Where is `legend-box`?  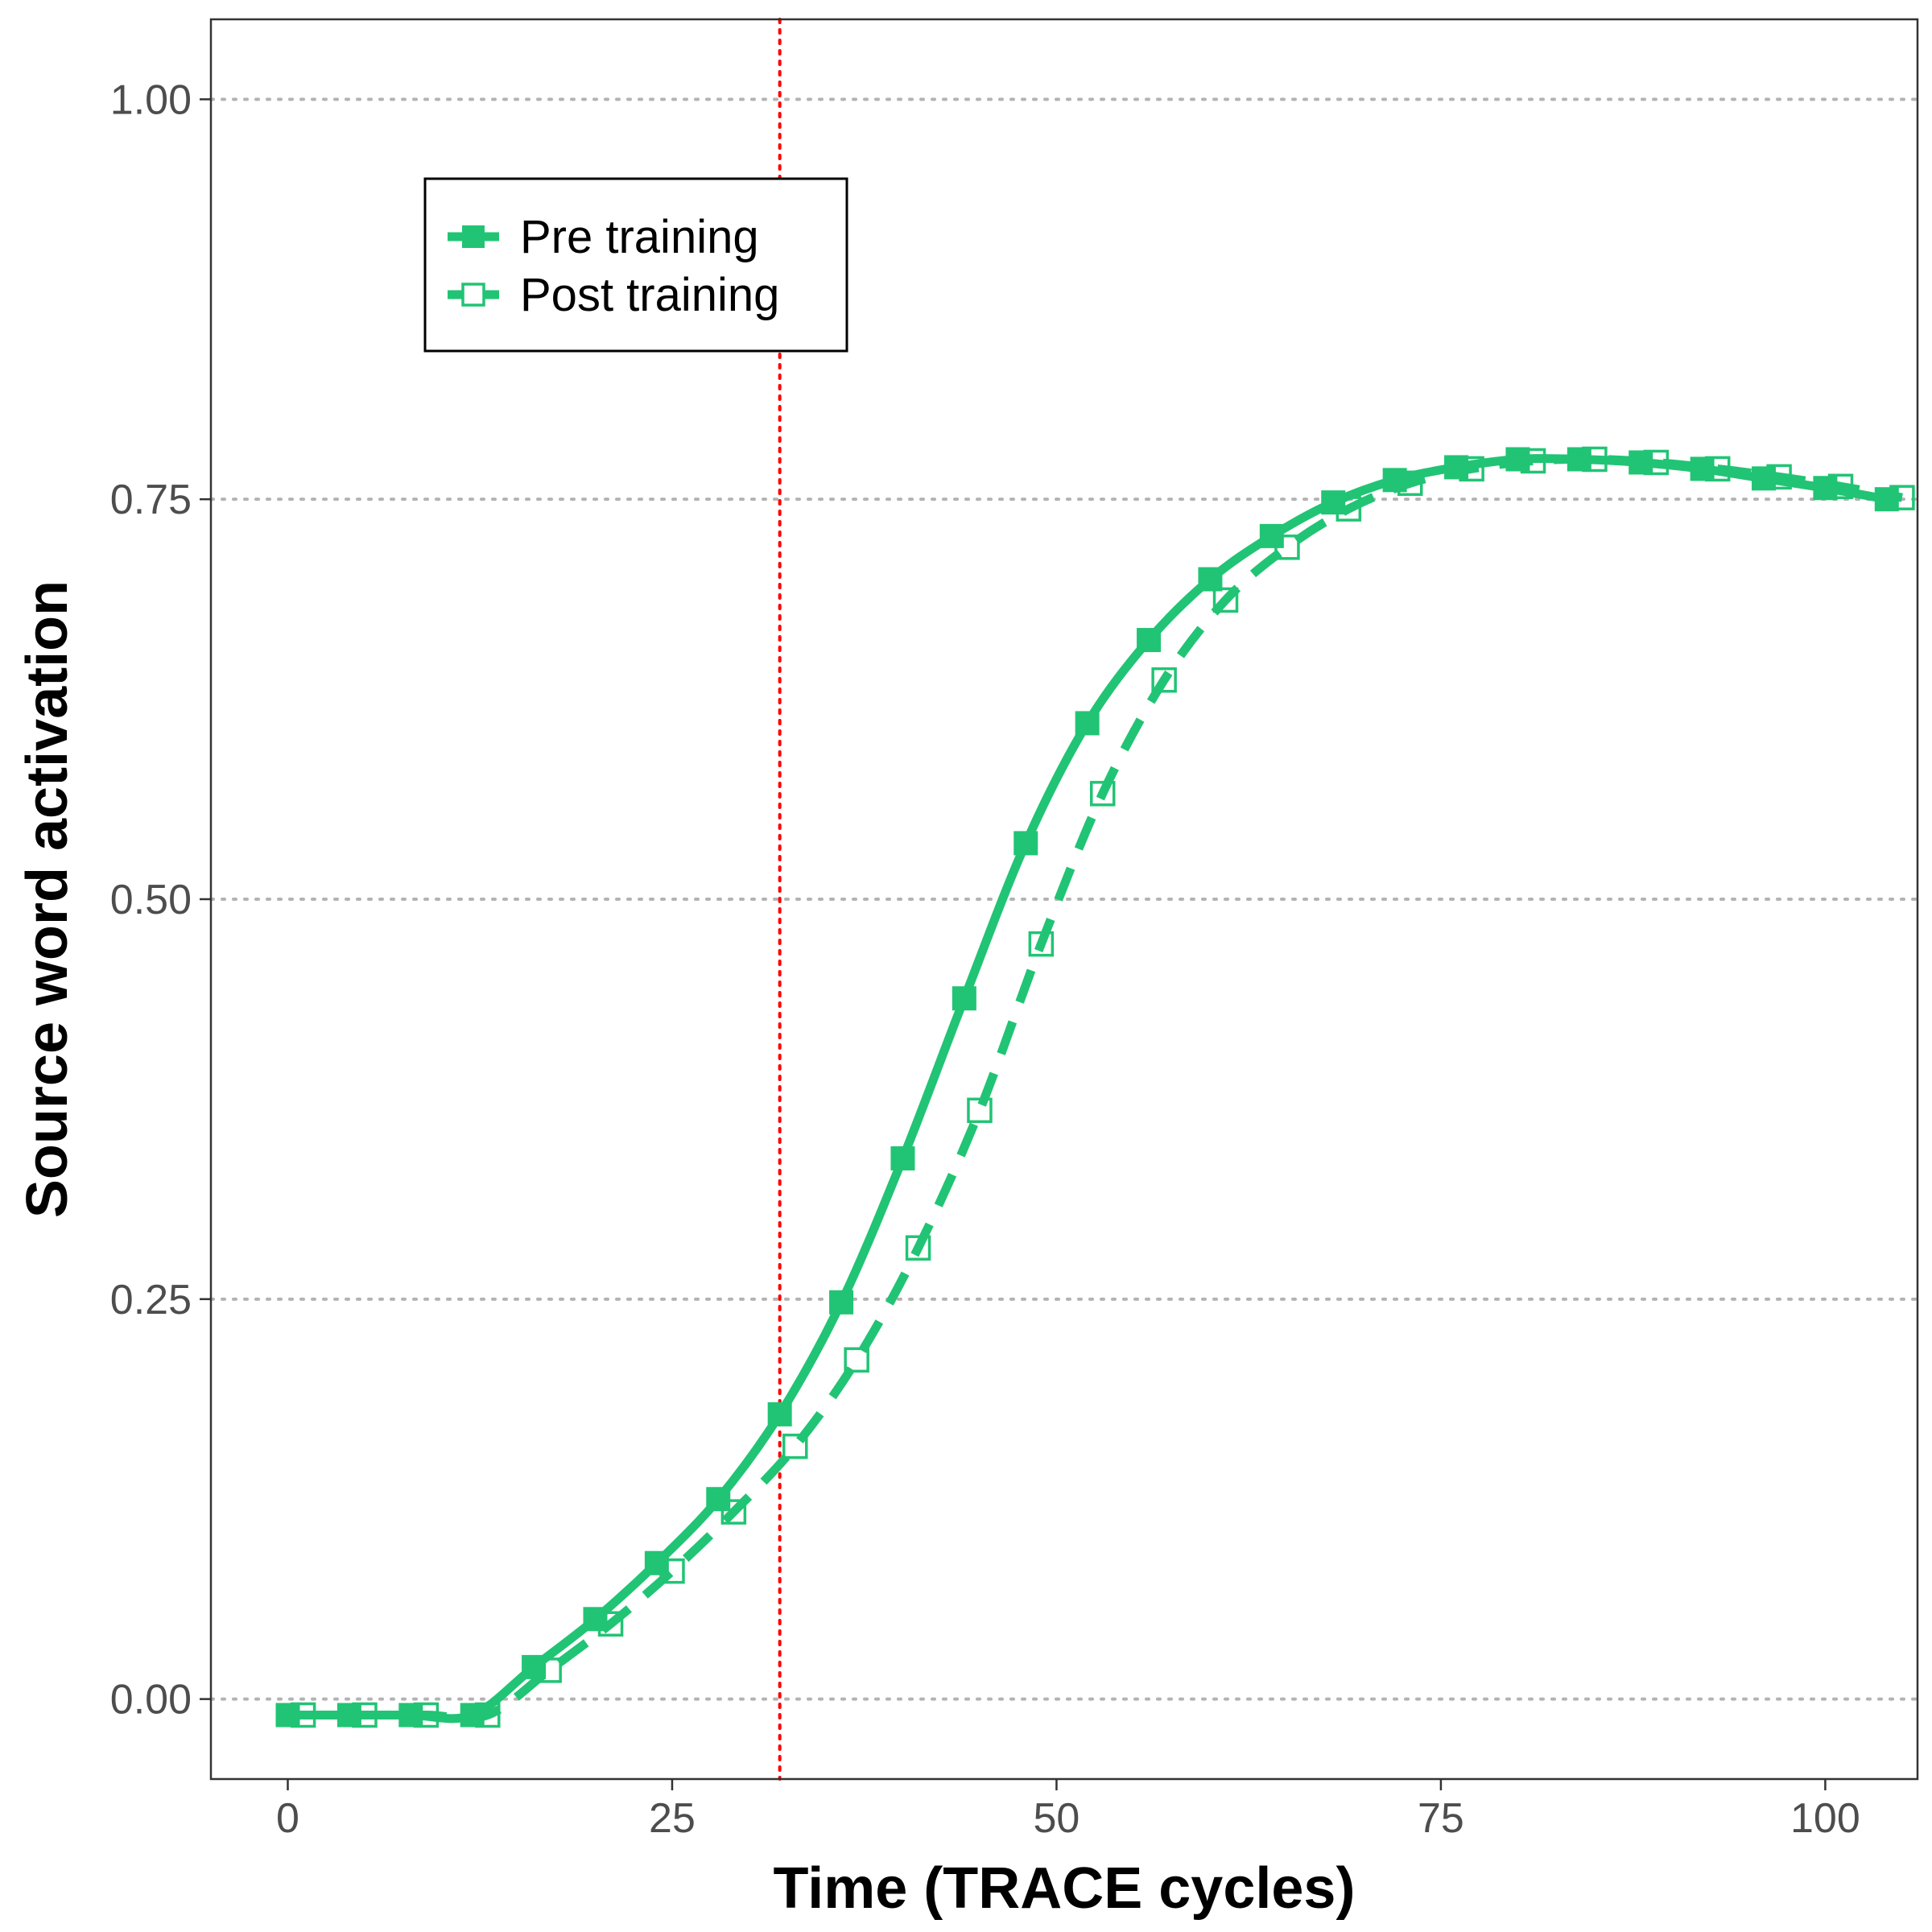 legend-box is located at coordinates (635, 265).